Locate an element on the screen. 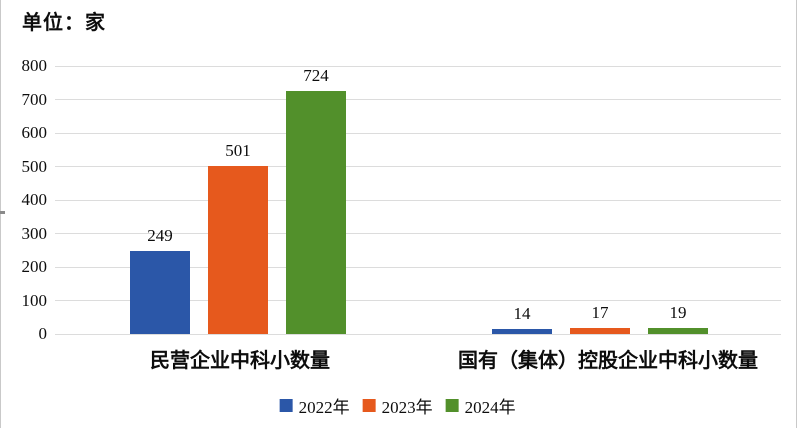 The width and height of the screenshot is (800, 428). bar-2024年-group2 is located at coordinates (678, 330).